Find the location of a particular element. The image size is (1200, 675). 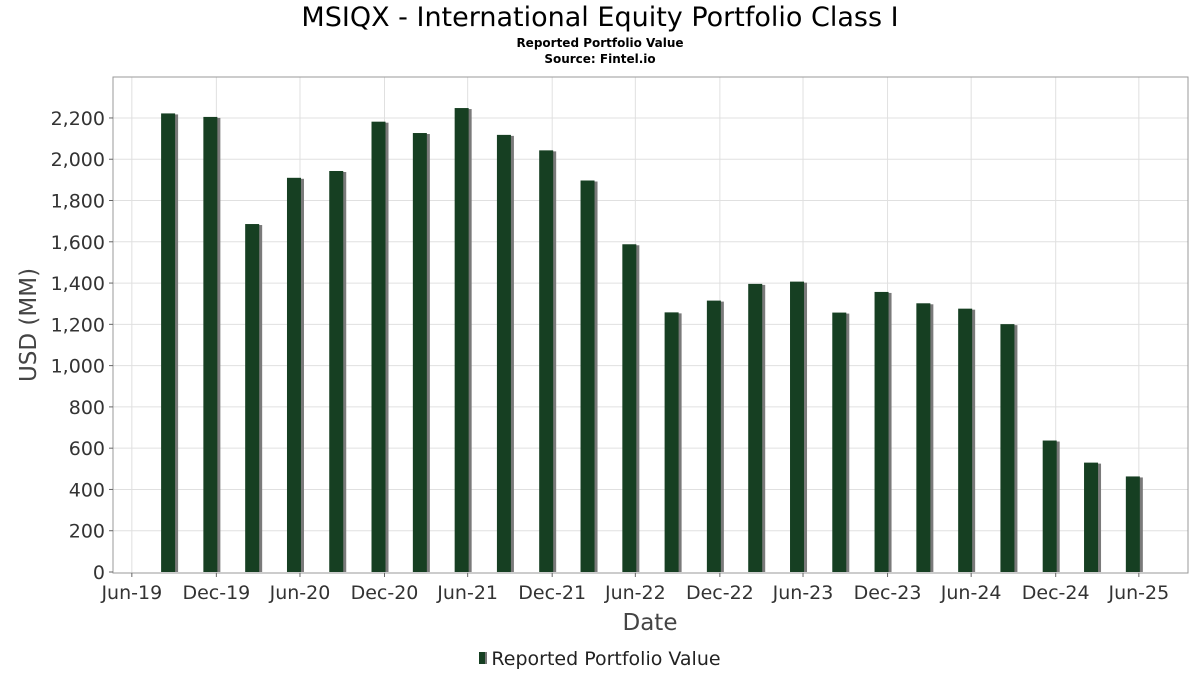

x-tick-label: Jun-23 is located at coordinates (803, 593).